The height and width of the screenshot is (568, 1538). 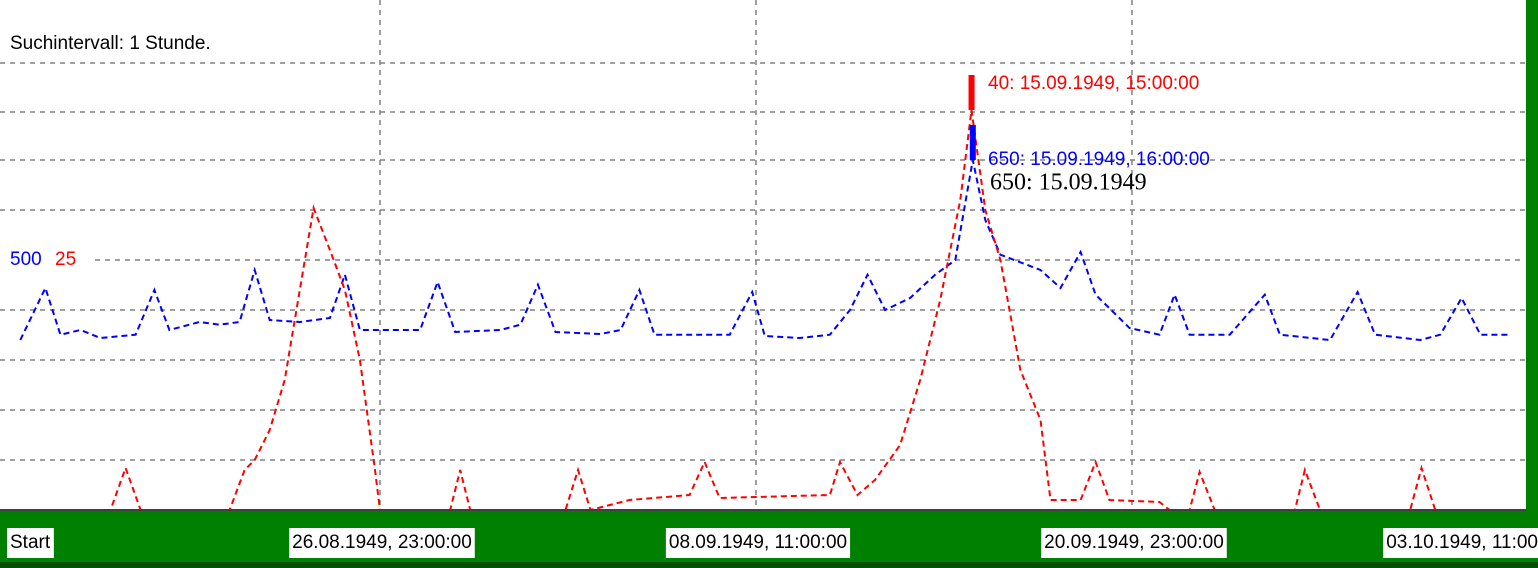 I want to click on x-tick-label: 20.09.1949, 23:00:00, so click(x=1134, y=542).